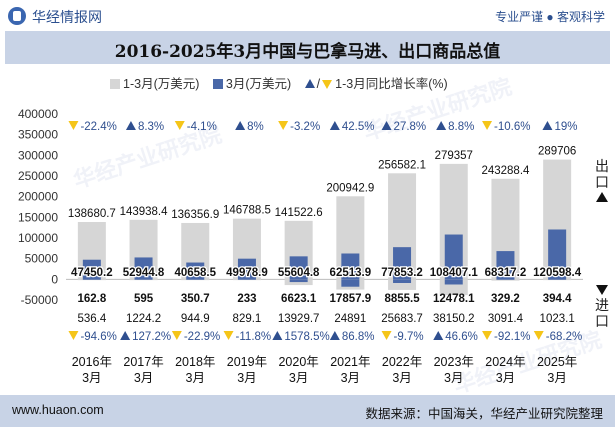  Describe the element at coordinates (195, 319) in the screenshot. I see `label-import-total: 944.9` at that location.